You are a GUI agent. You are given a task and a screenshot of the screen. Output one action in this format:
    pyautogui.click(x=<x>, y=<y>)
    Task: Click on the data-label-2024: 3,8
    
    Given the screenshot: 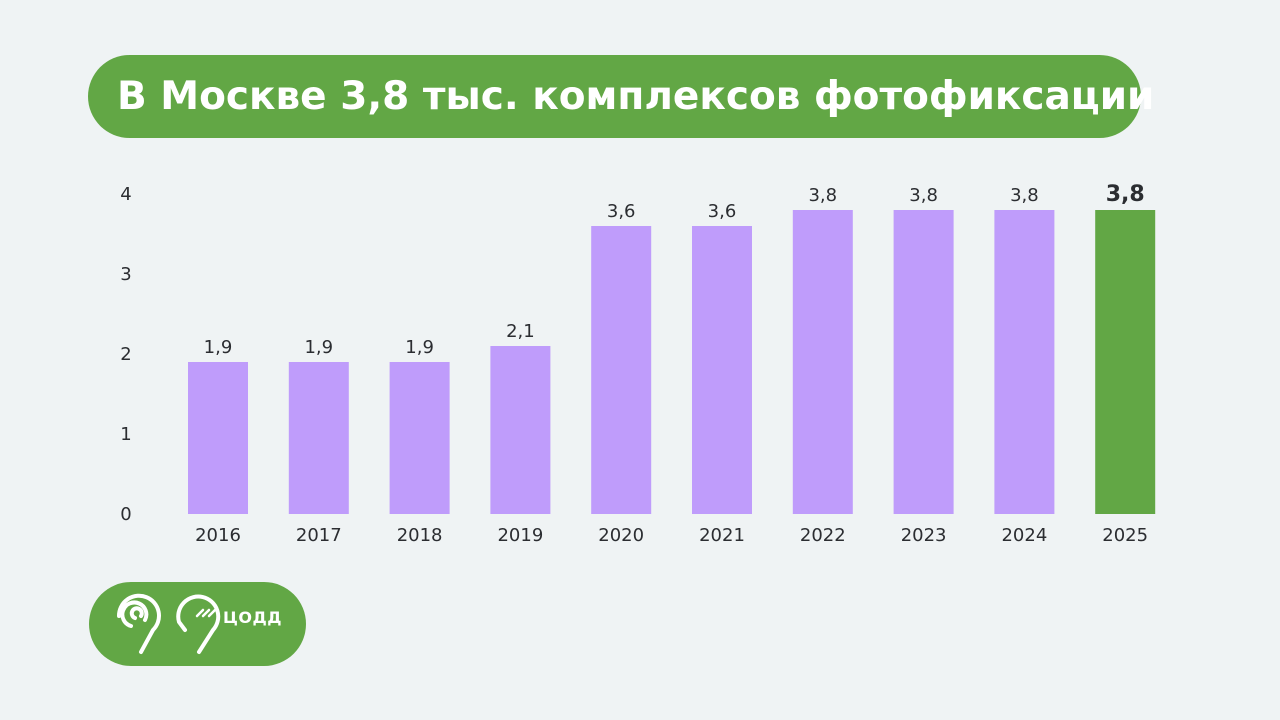 What is the action you would take?
    pyautogui.click(x=1024, y=195)
    